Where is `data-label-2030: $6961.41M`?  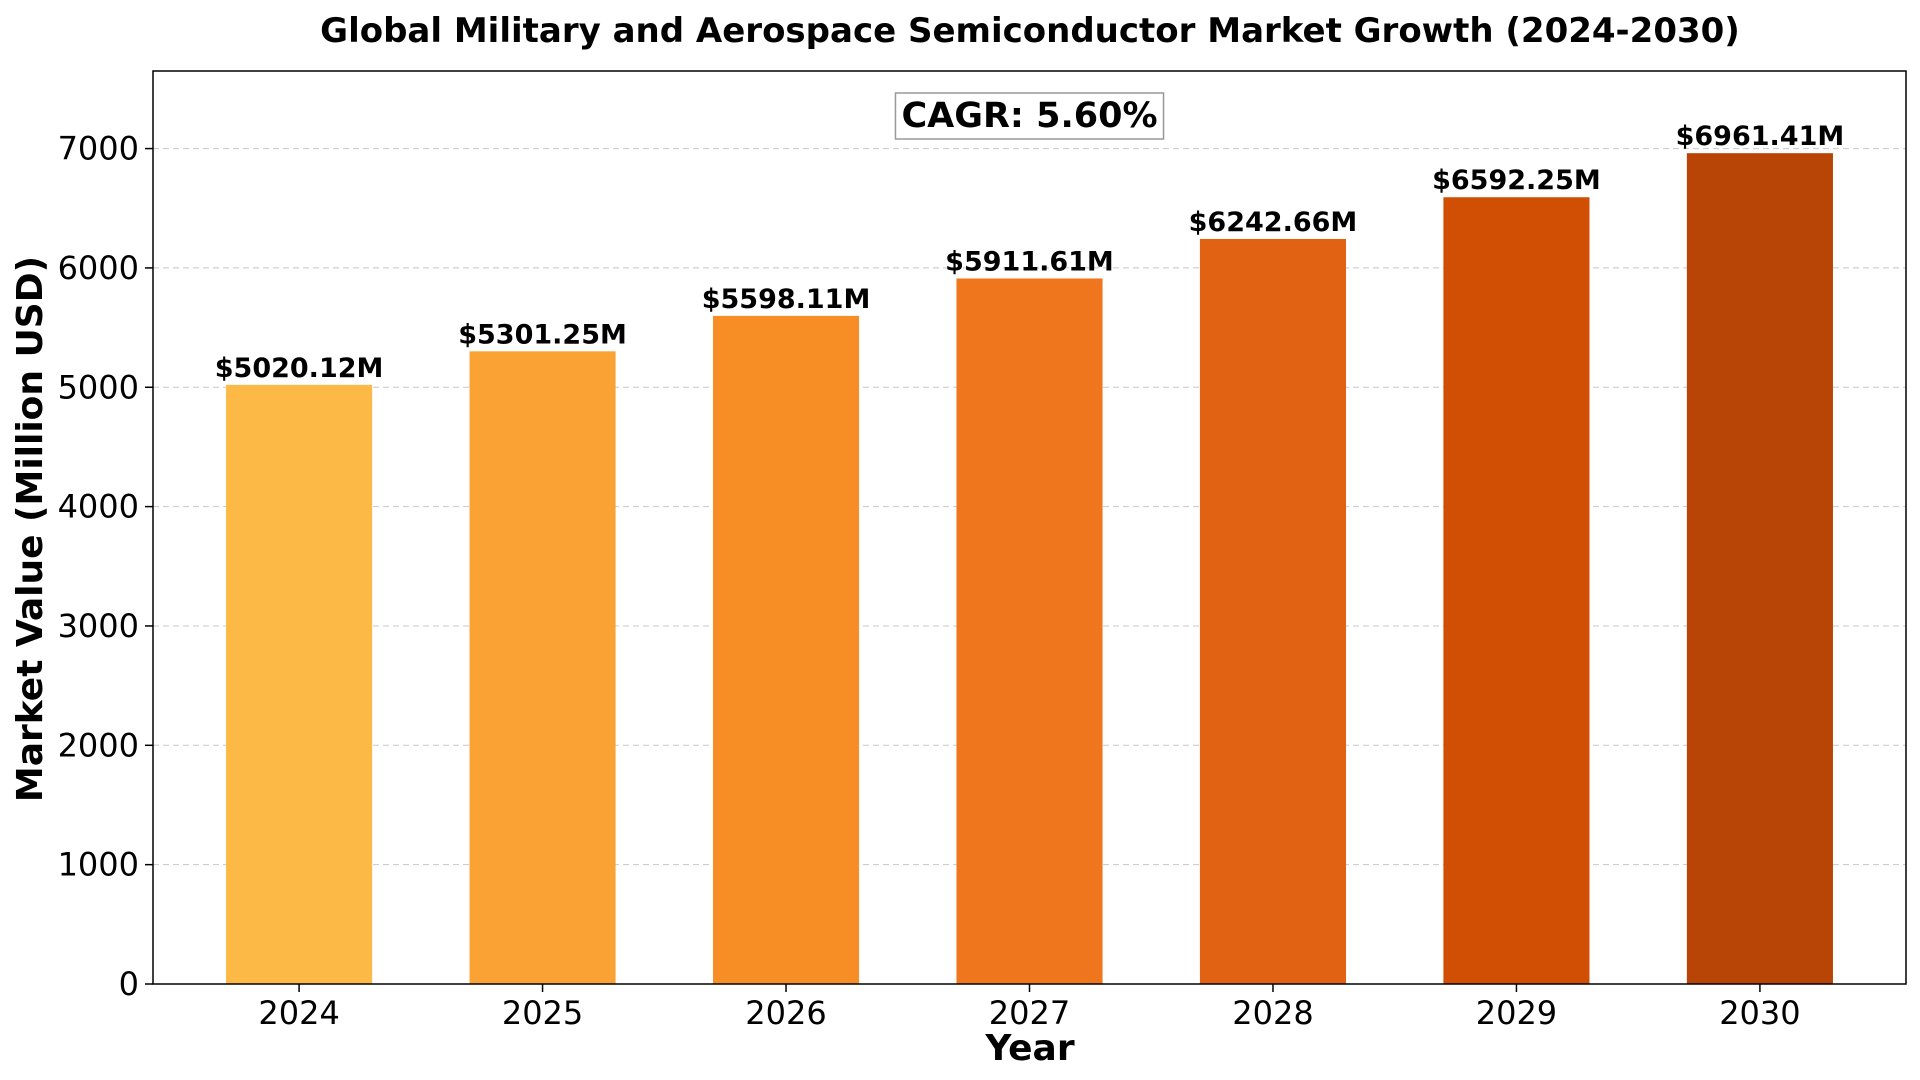
data-label-2030: $6961.41M is located at coordinates (1760, 136).